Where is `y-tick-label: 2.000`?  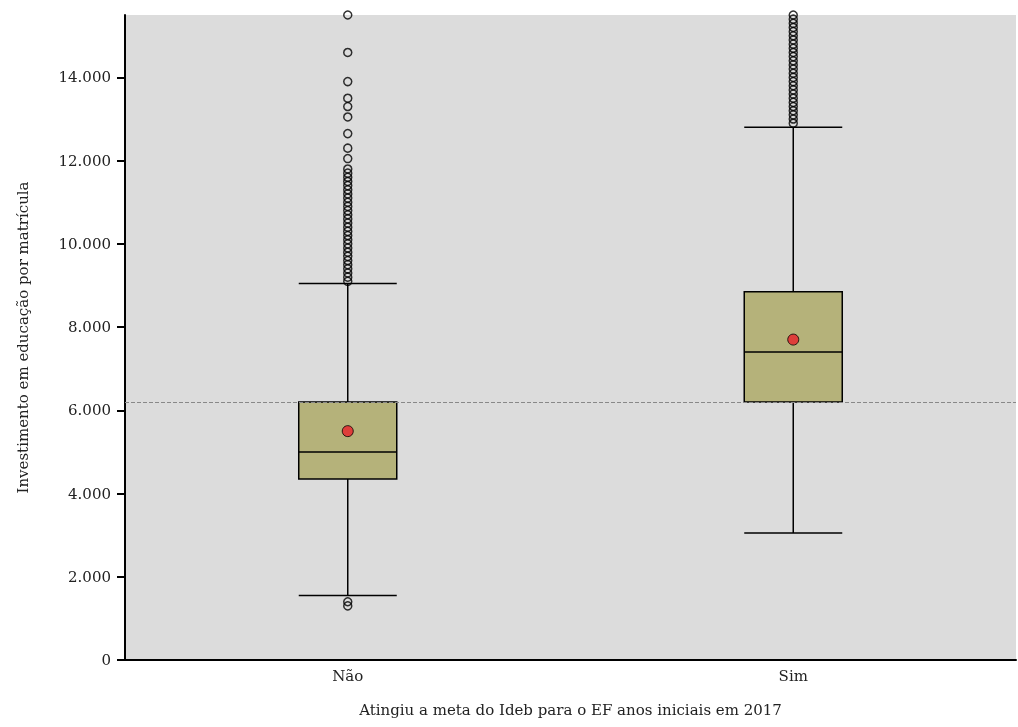
y-tick-label: 2.000 is located at coordinates (89, 576).